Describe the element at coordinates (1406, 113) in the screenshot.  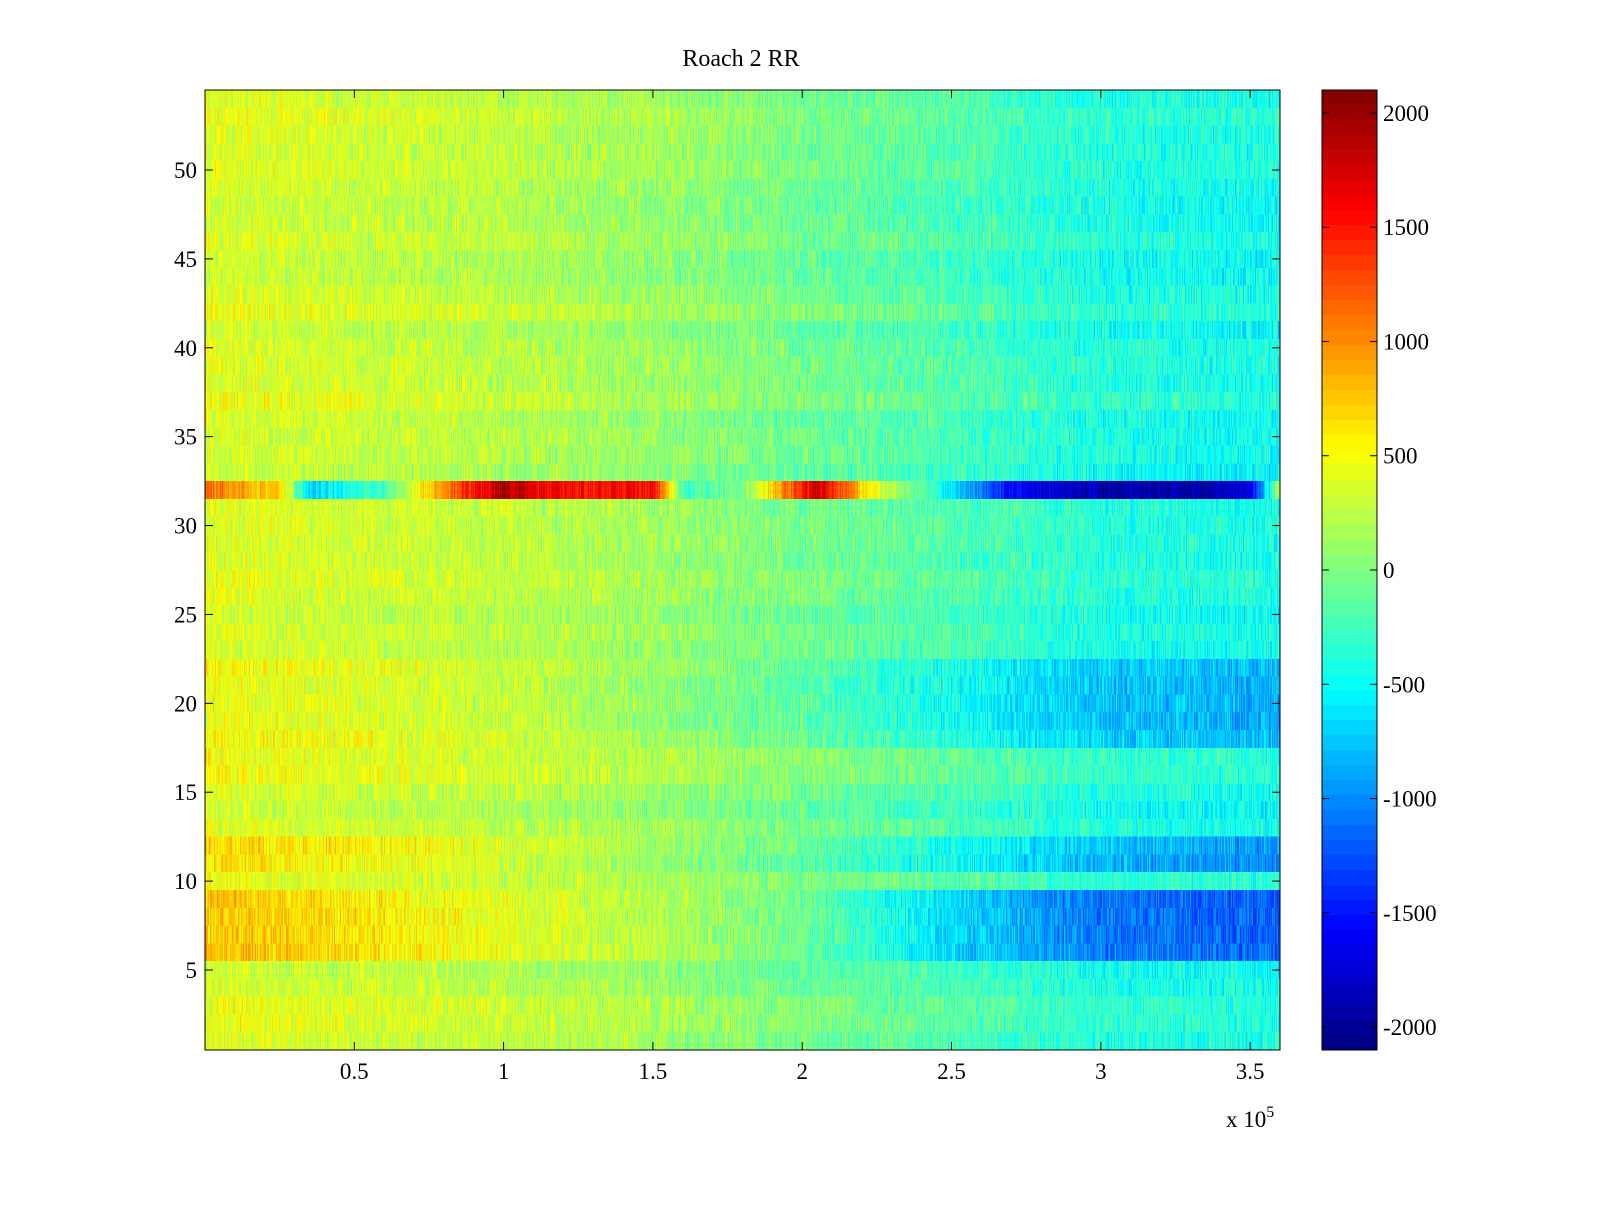
I see `colorbar-tick-label: 2000` at that location.